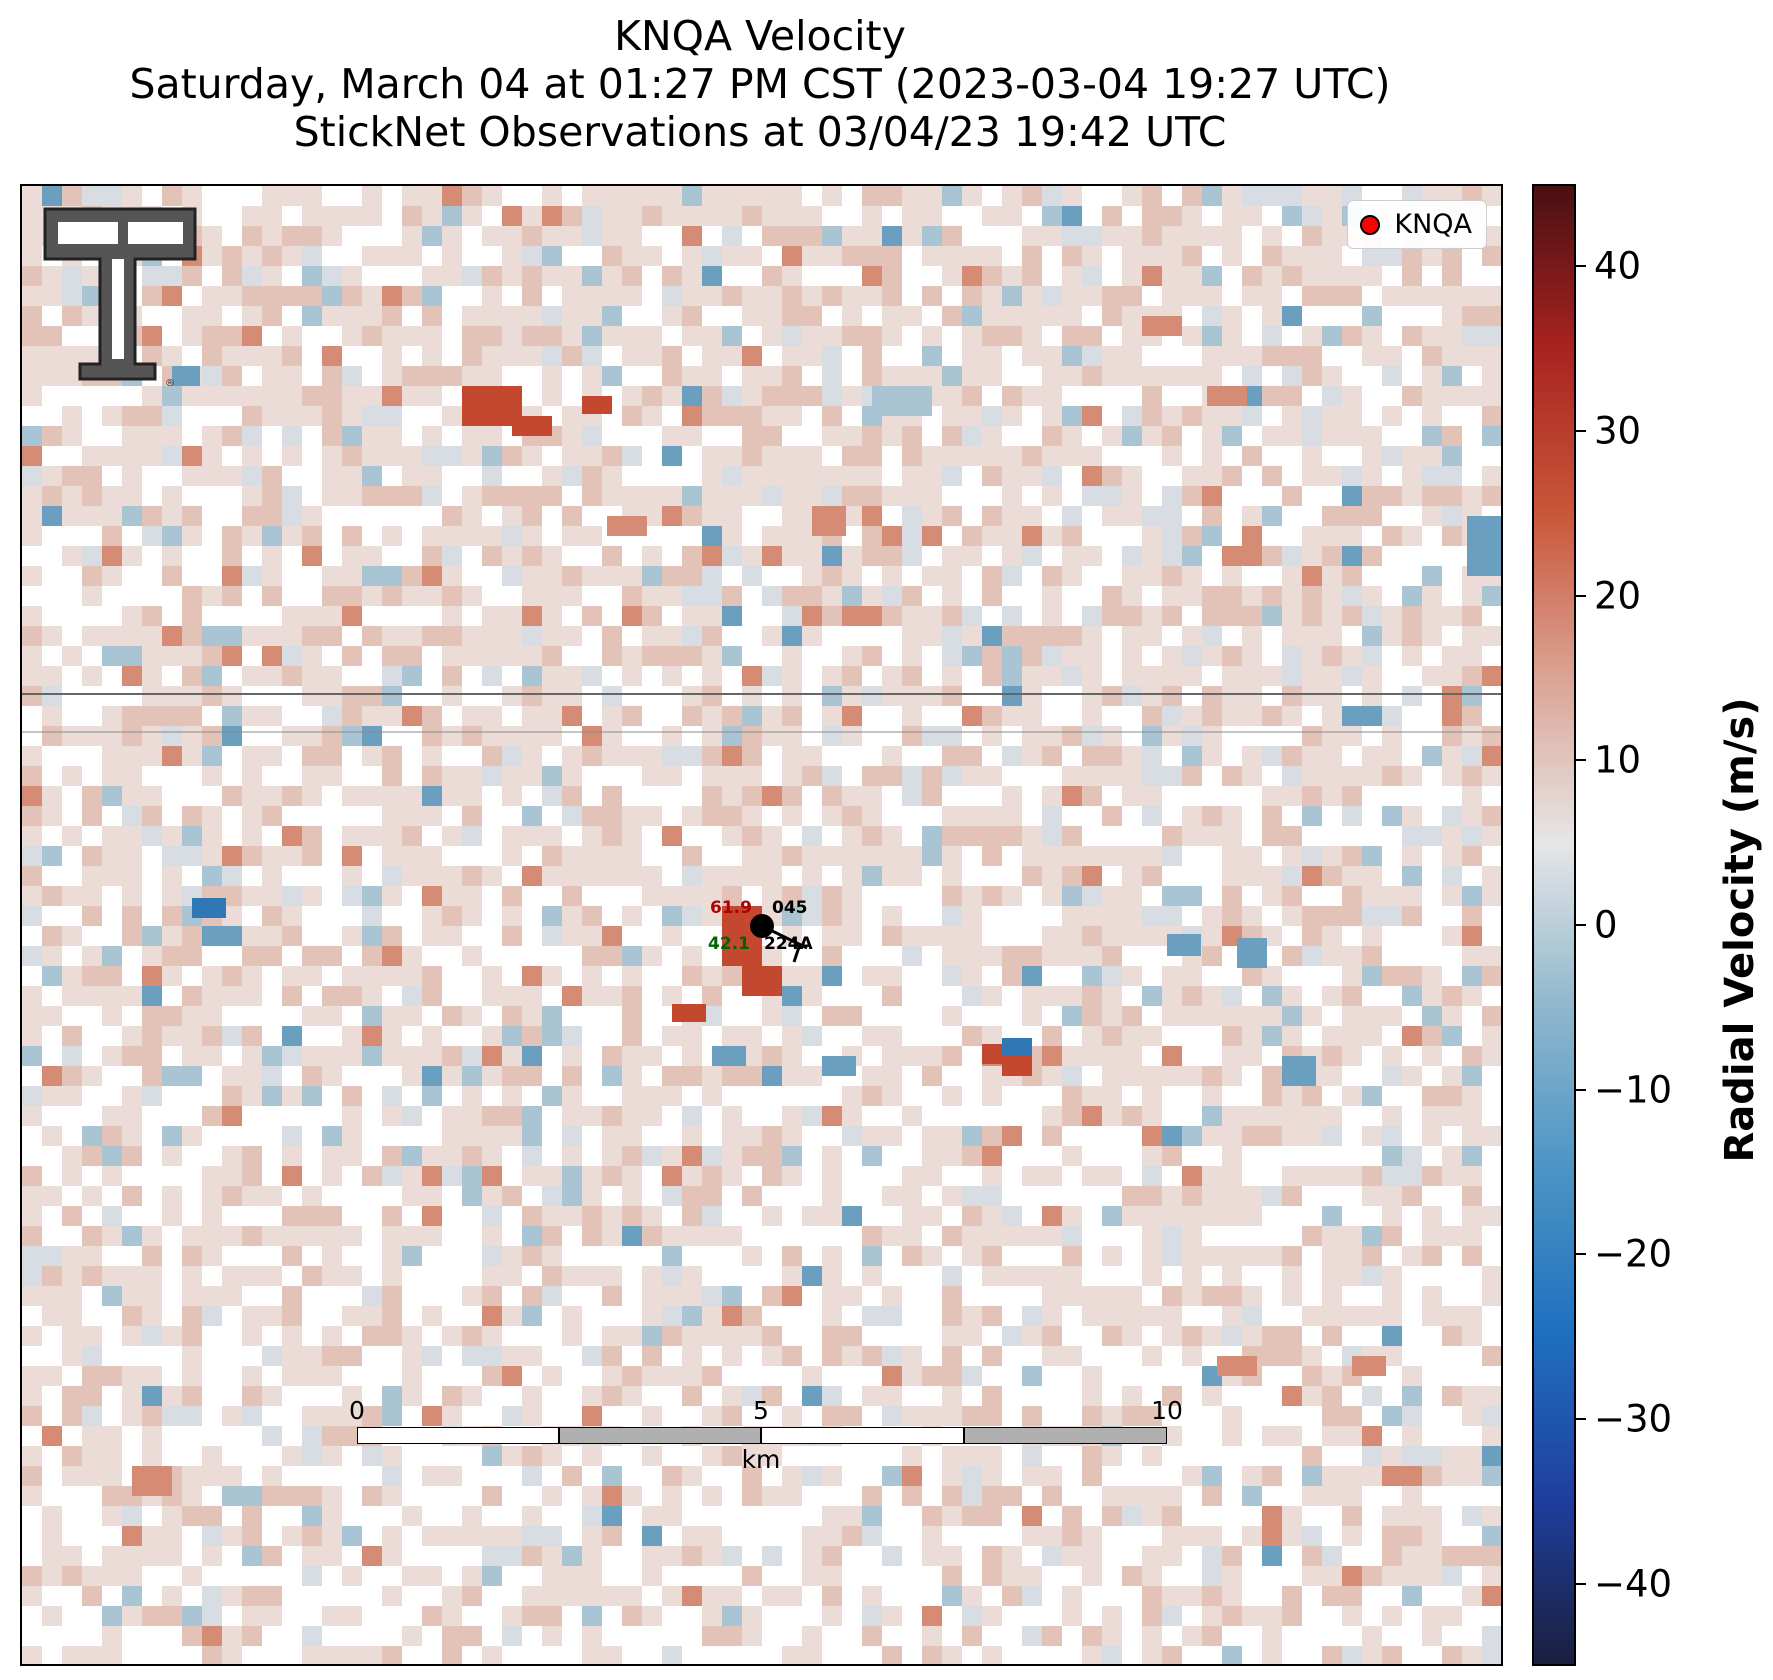  What do you see at coordinates (1581, 1089) in the screenshot?
I see `colorbar-tick` at bounding box center [1581, 1089].